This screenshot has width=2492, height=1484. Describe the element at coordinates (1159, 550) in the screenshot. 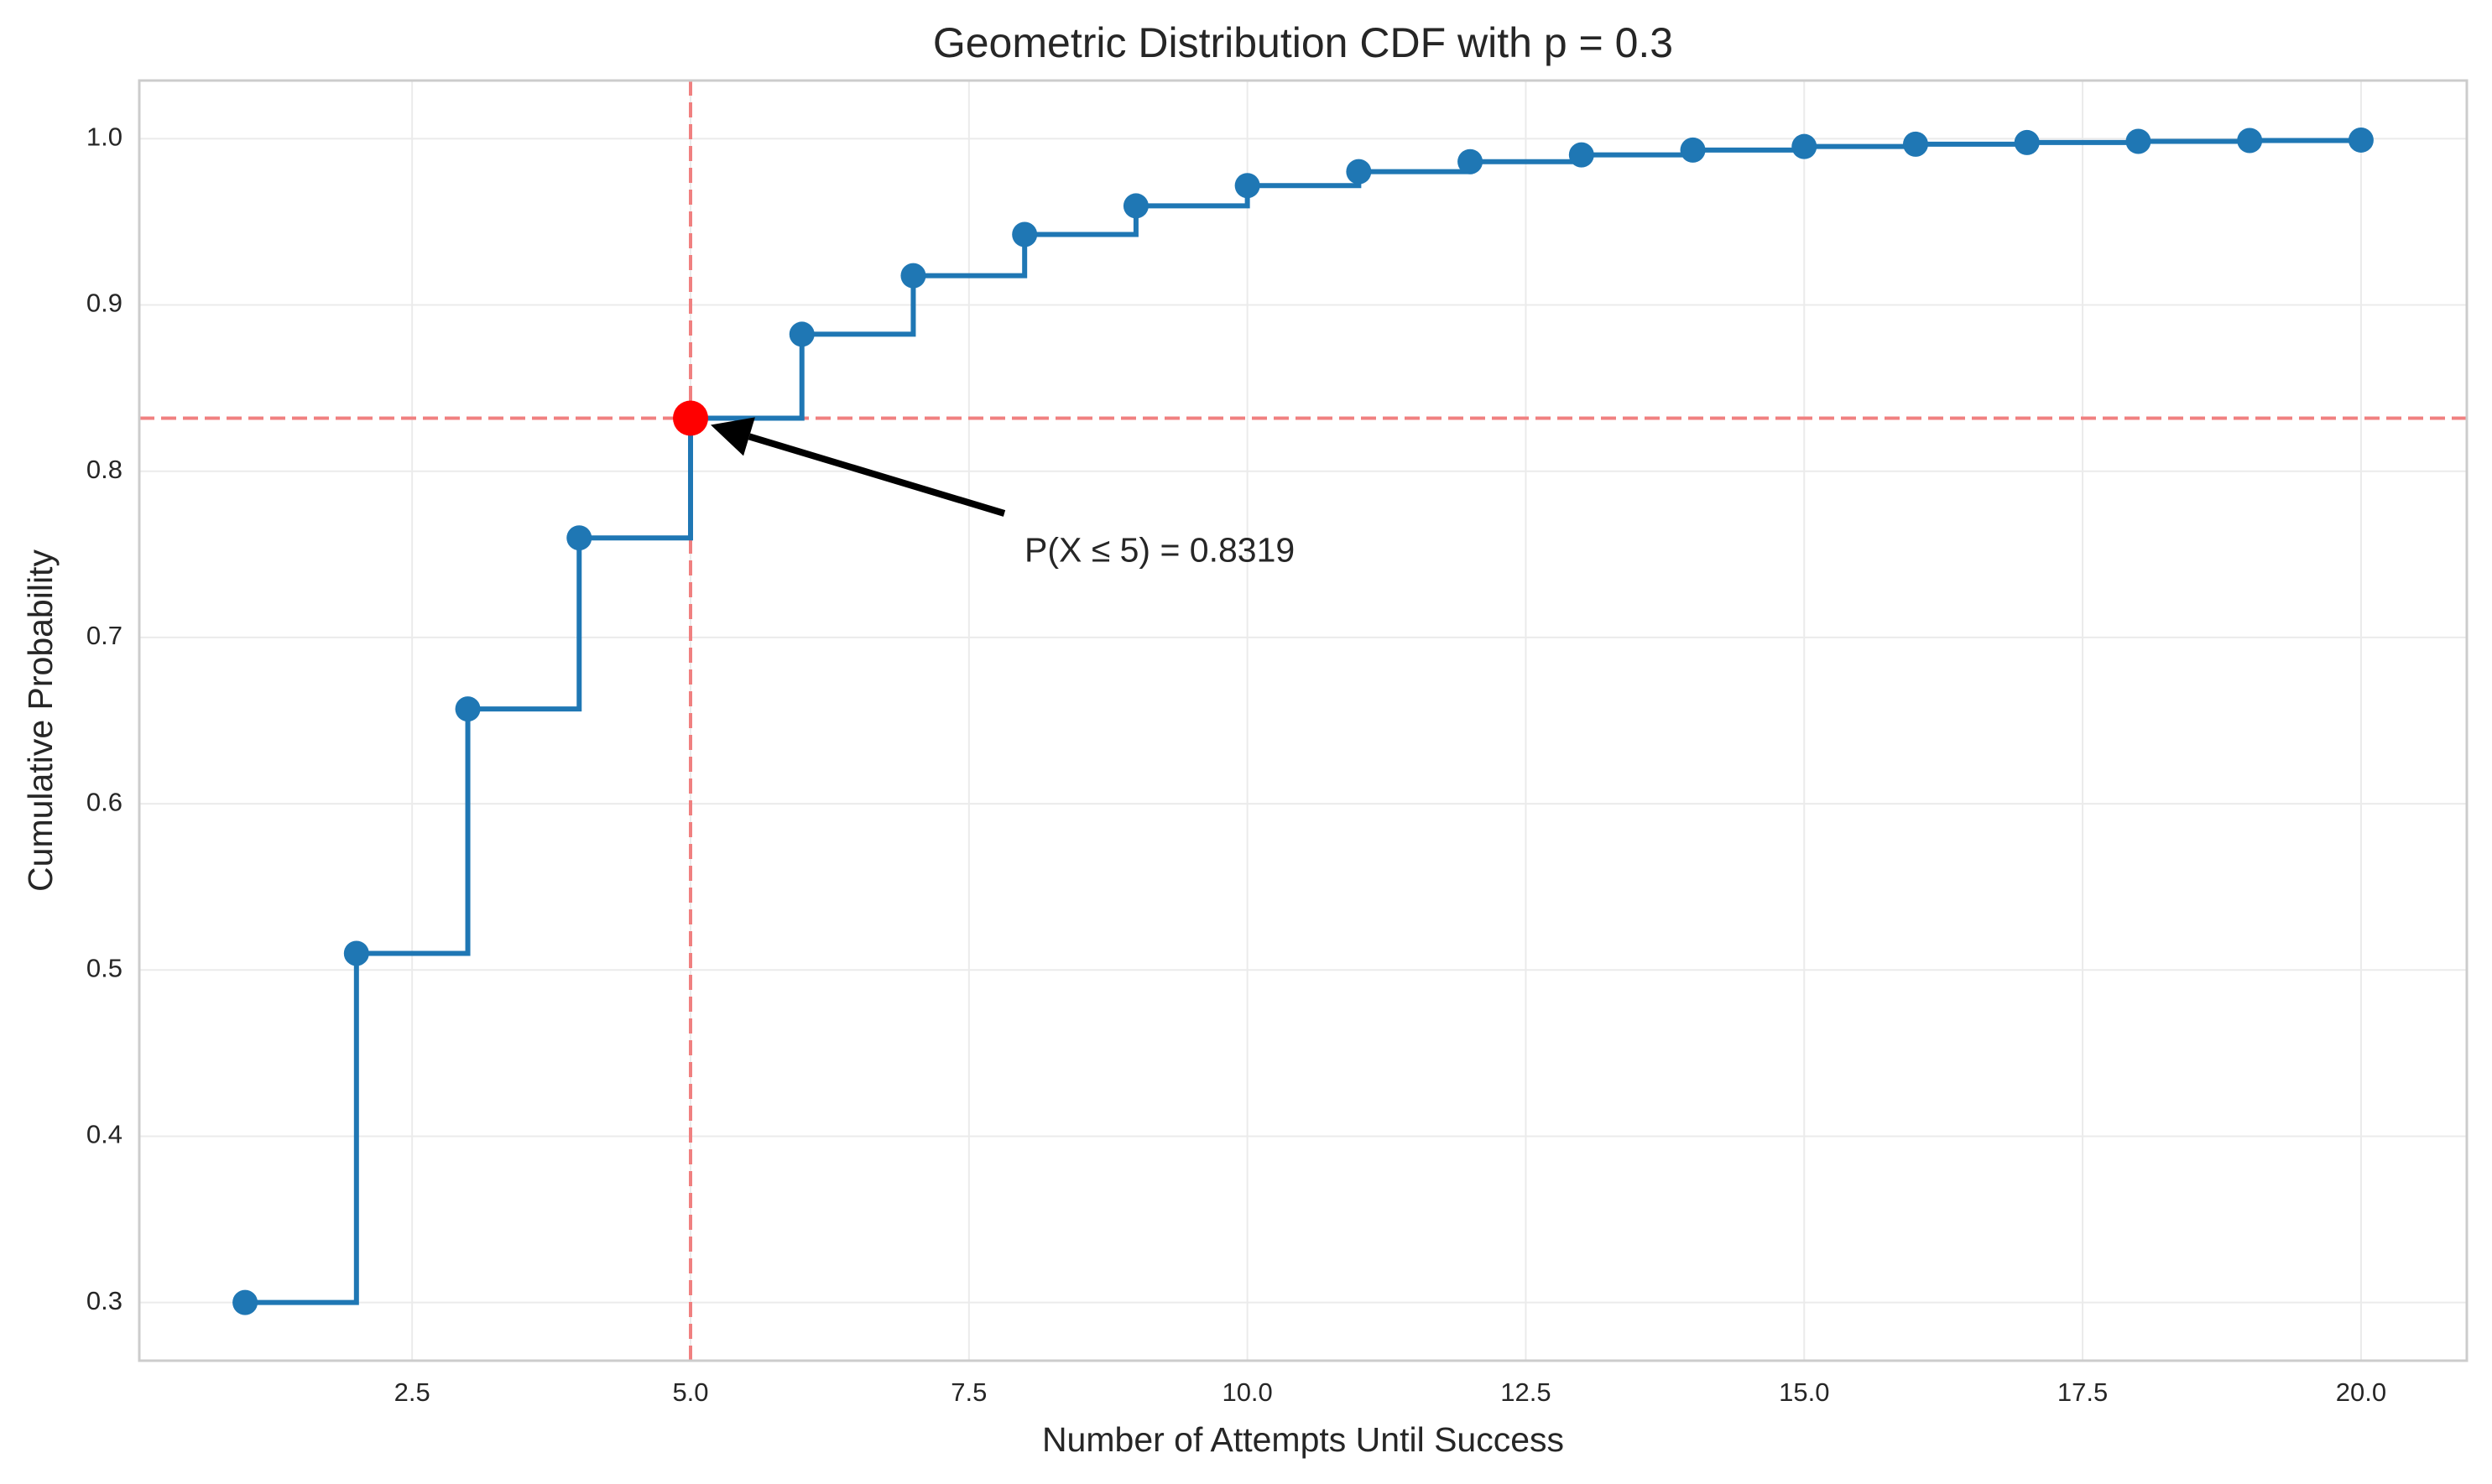

I see `annotation-text: P(X ≤ 5) = 0.8319` at that location.